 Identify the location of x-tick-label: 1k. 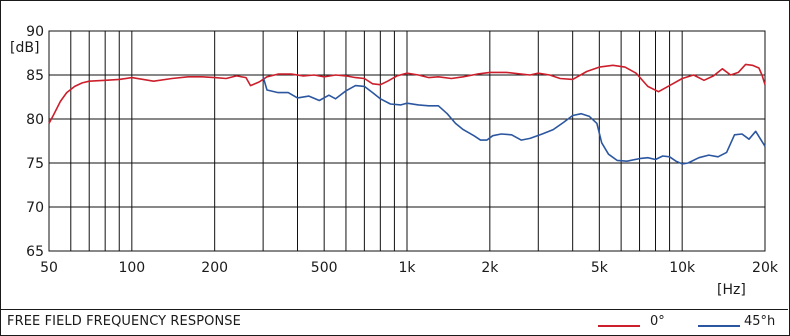
(407, 268).